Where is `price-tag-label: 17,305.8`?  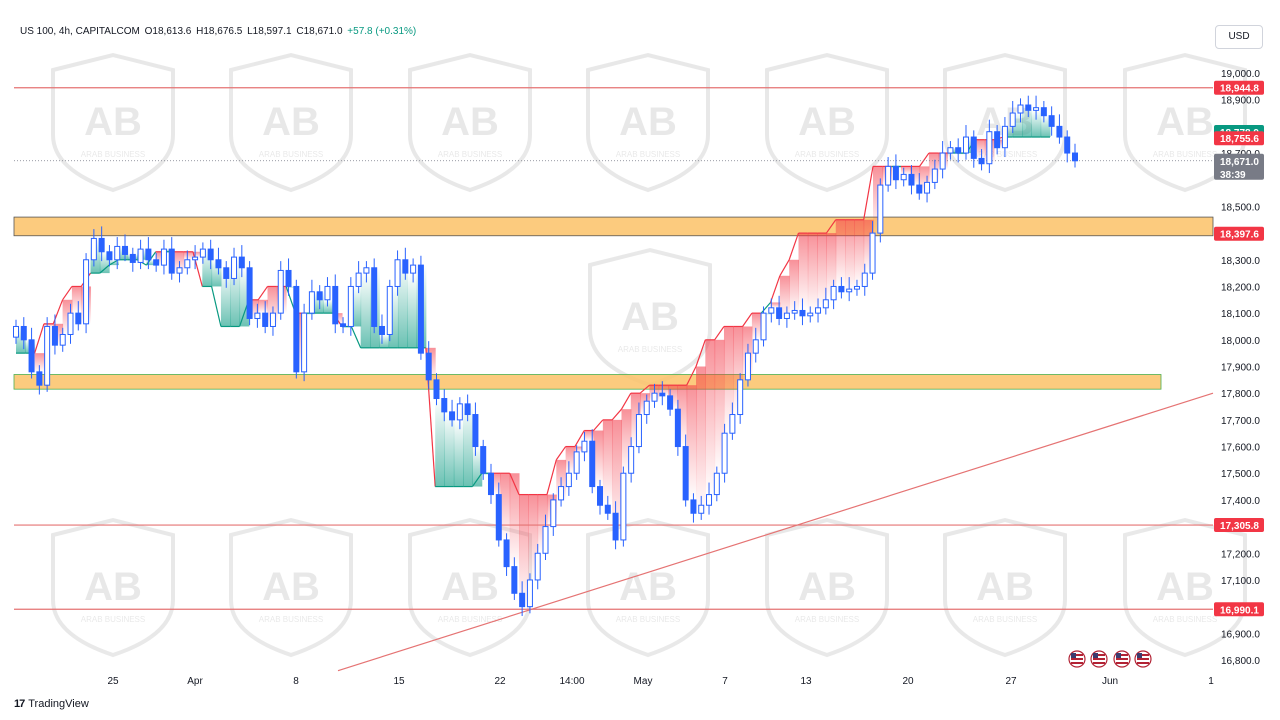 price-tag-label: 17,305.8 is located at coordinates (1239, 526).